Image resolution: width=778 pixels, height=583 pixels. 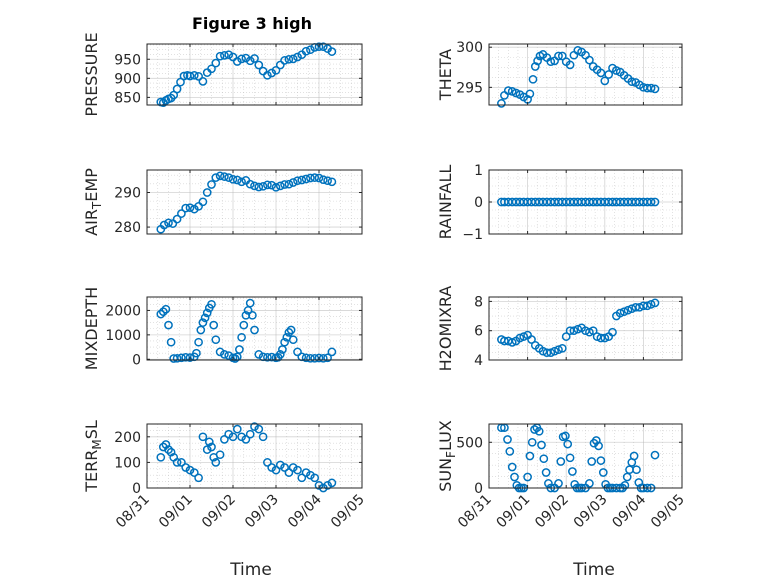 I want to click on x-axis-label-right: Time, so click(x=593, y=570).